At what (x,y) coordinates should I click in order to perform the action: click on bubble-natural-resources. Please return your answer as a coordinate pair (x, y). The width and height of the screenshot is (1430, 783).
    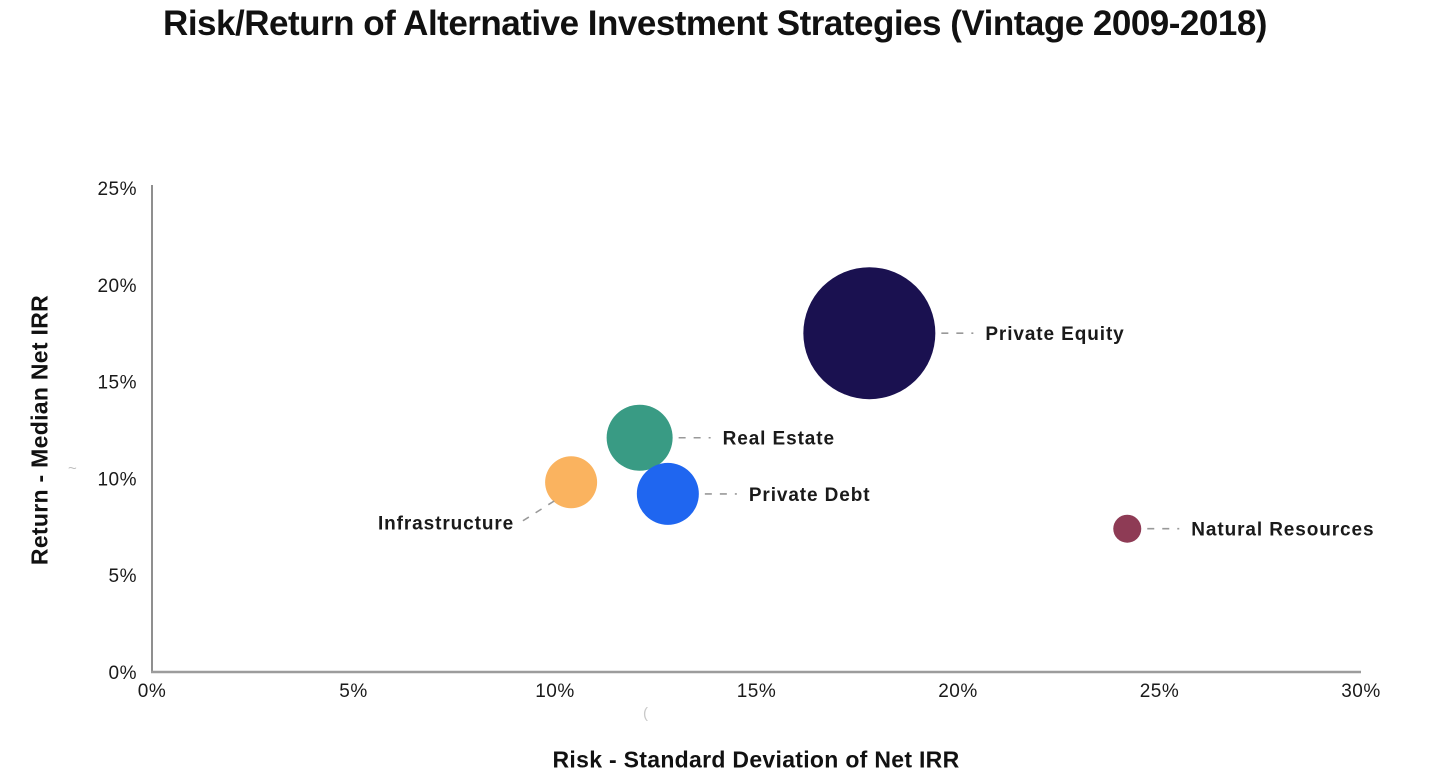
    Looking at the image, I should click on (1127, 528).